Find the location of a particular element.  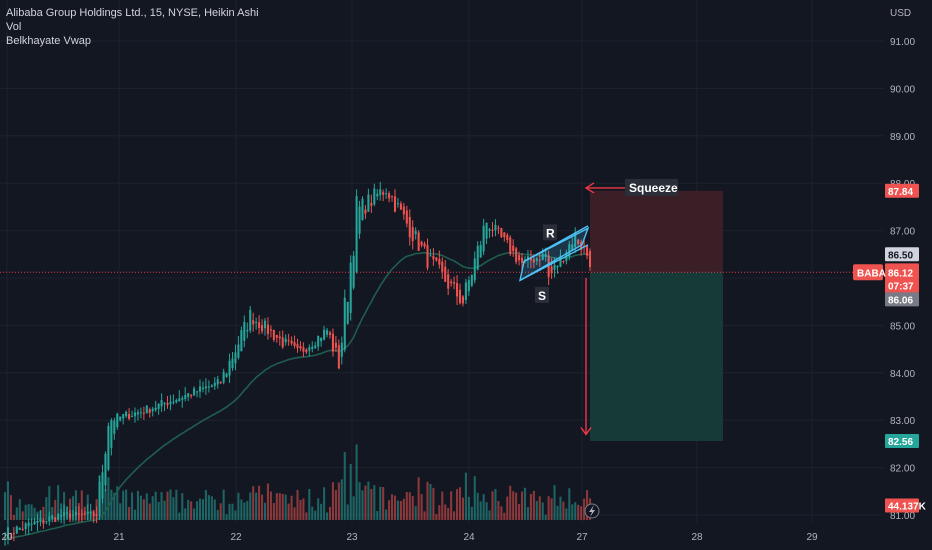

resistance-label: R is located at coordinates (550, 233).